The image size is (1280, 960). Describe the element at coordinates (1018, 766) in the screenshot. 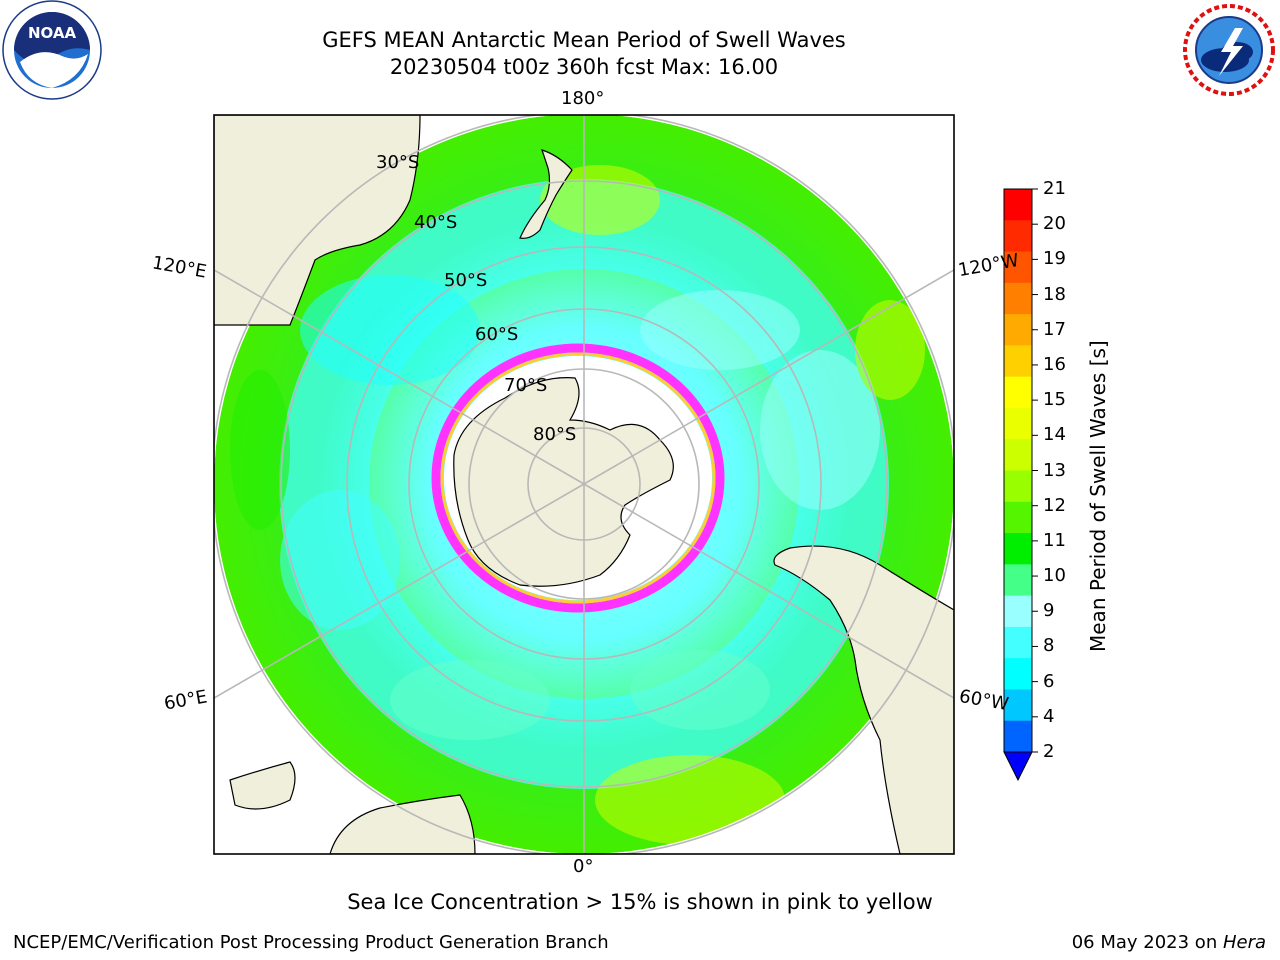

I see `colorbar-extend-arrow` at that location.